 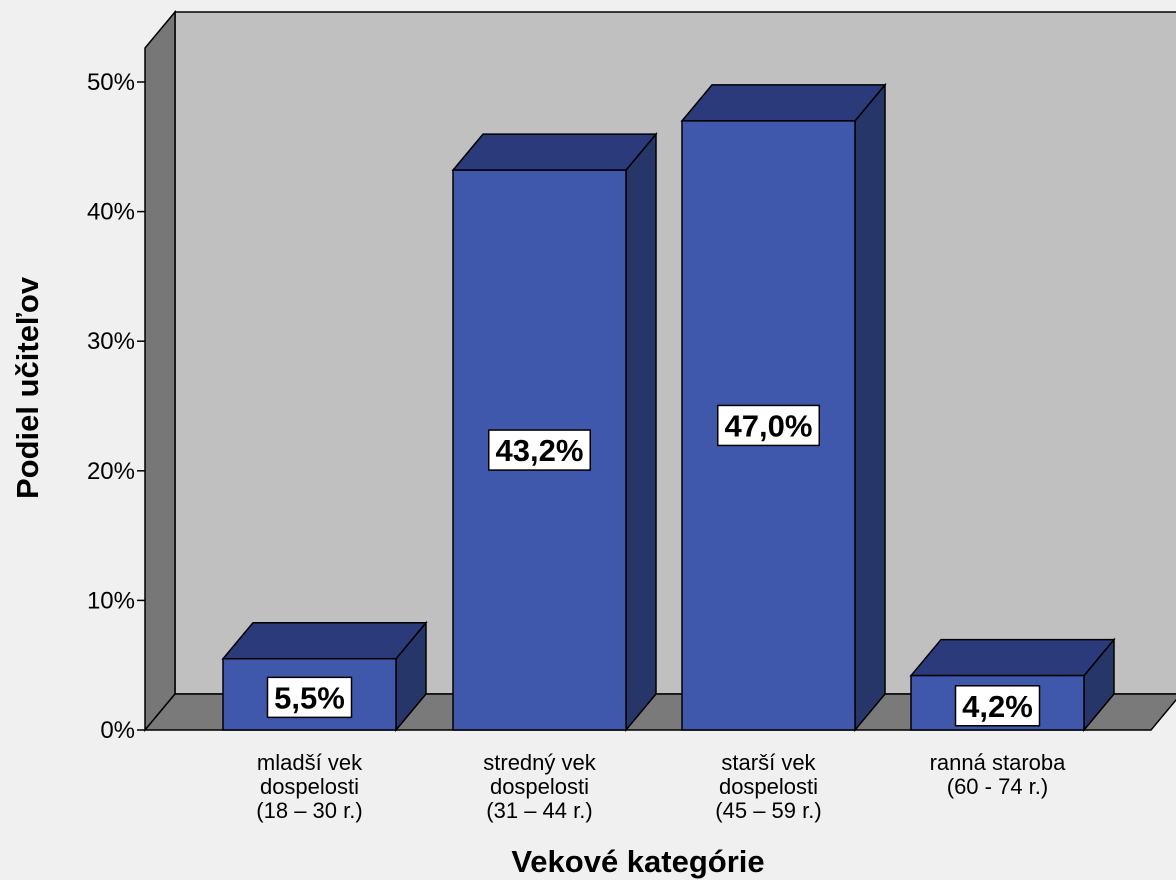 What do you see at coordinates (117, 730) in the screenshot?
I see `y-tick-label: 0%` at bounding box center [117, 730].